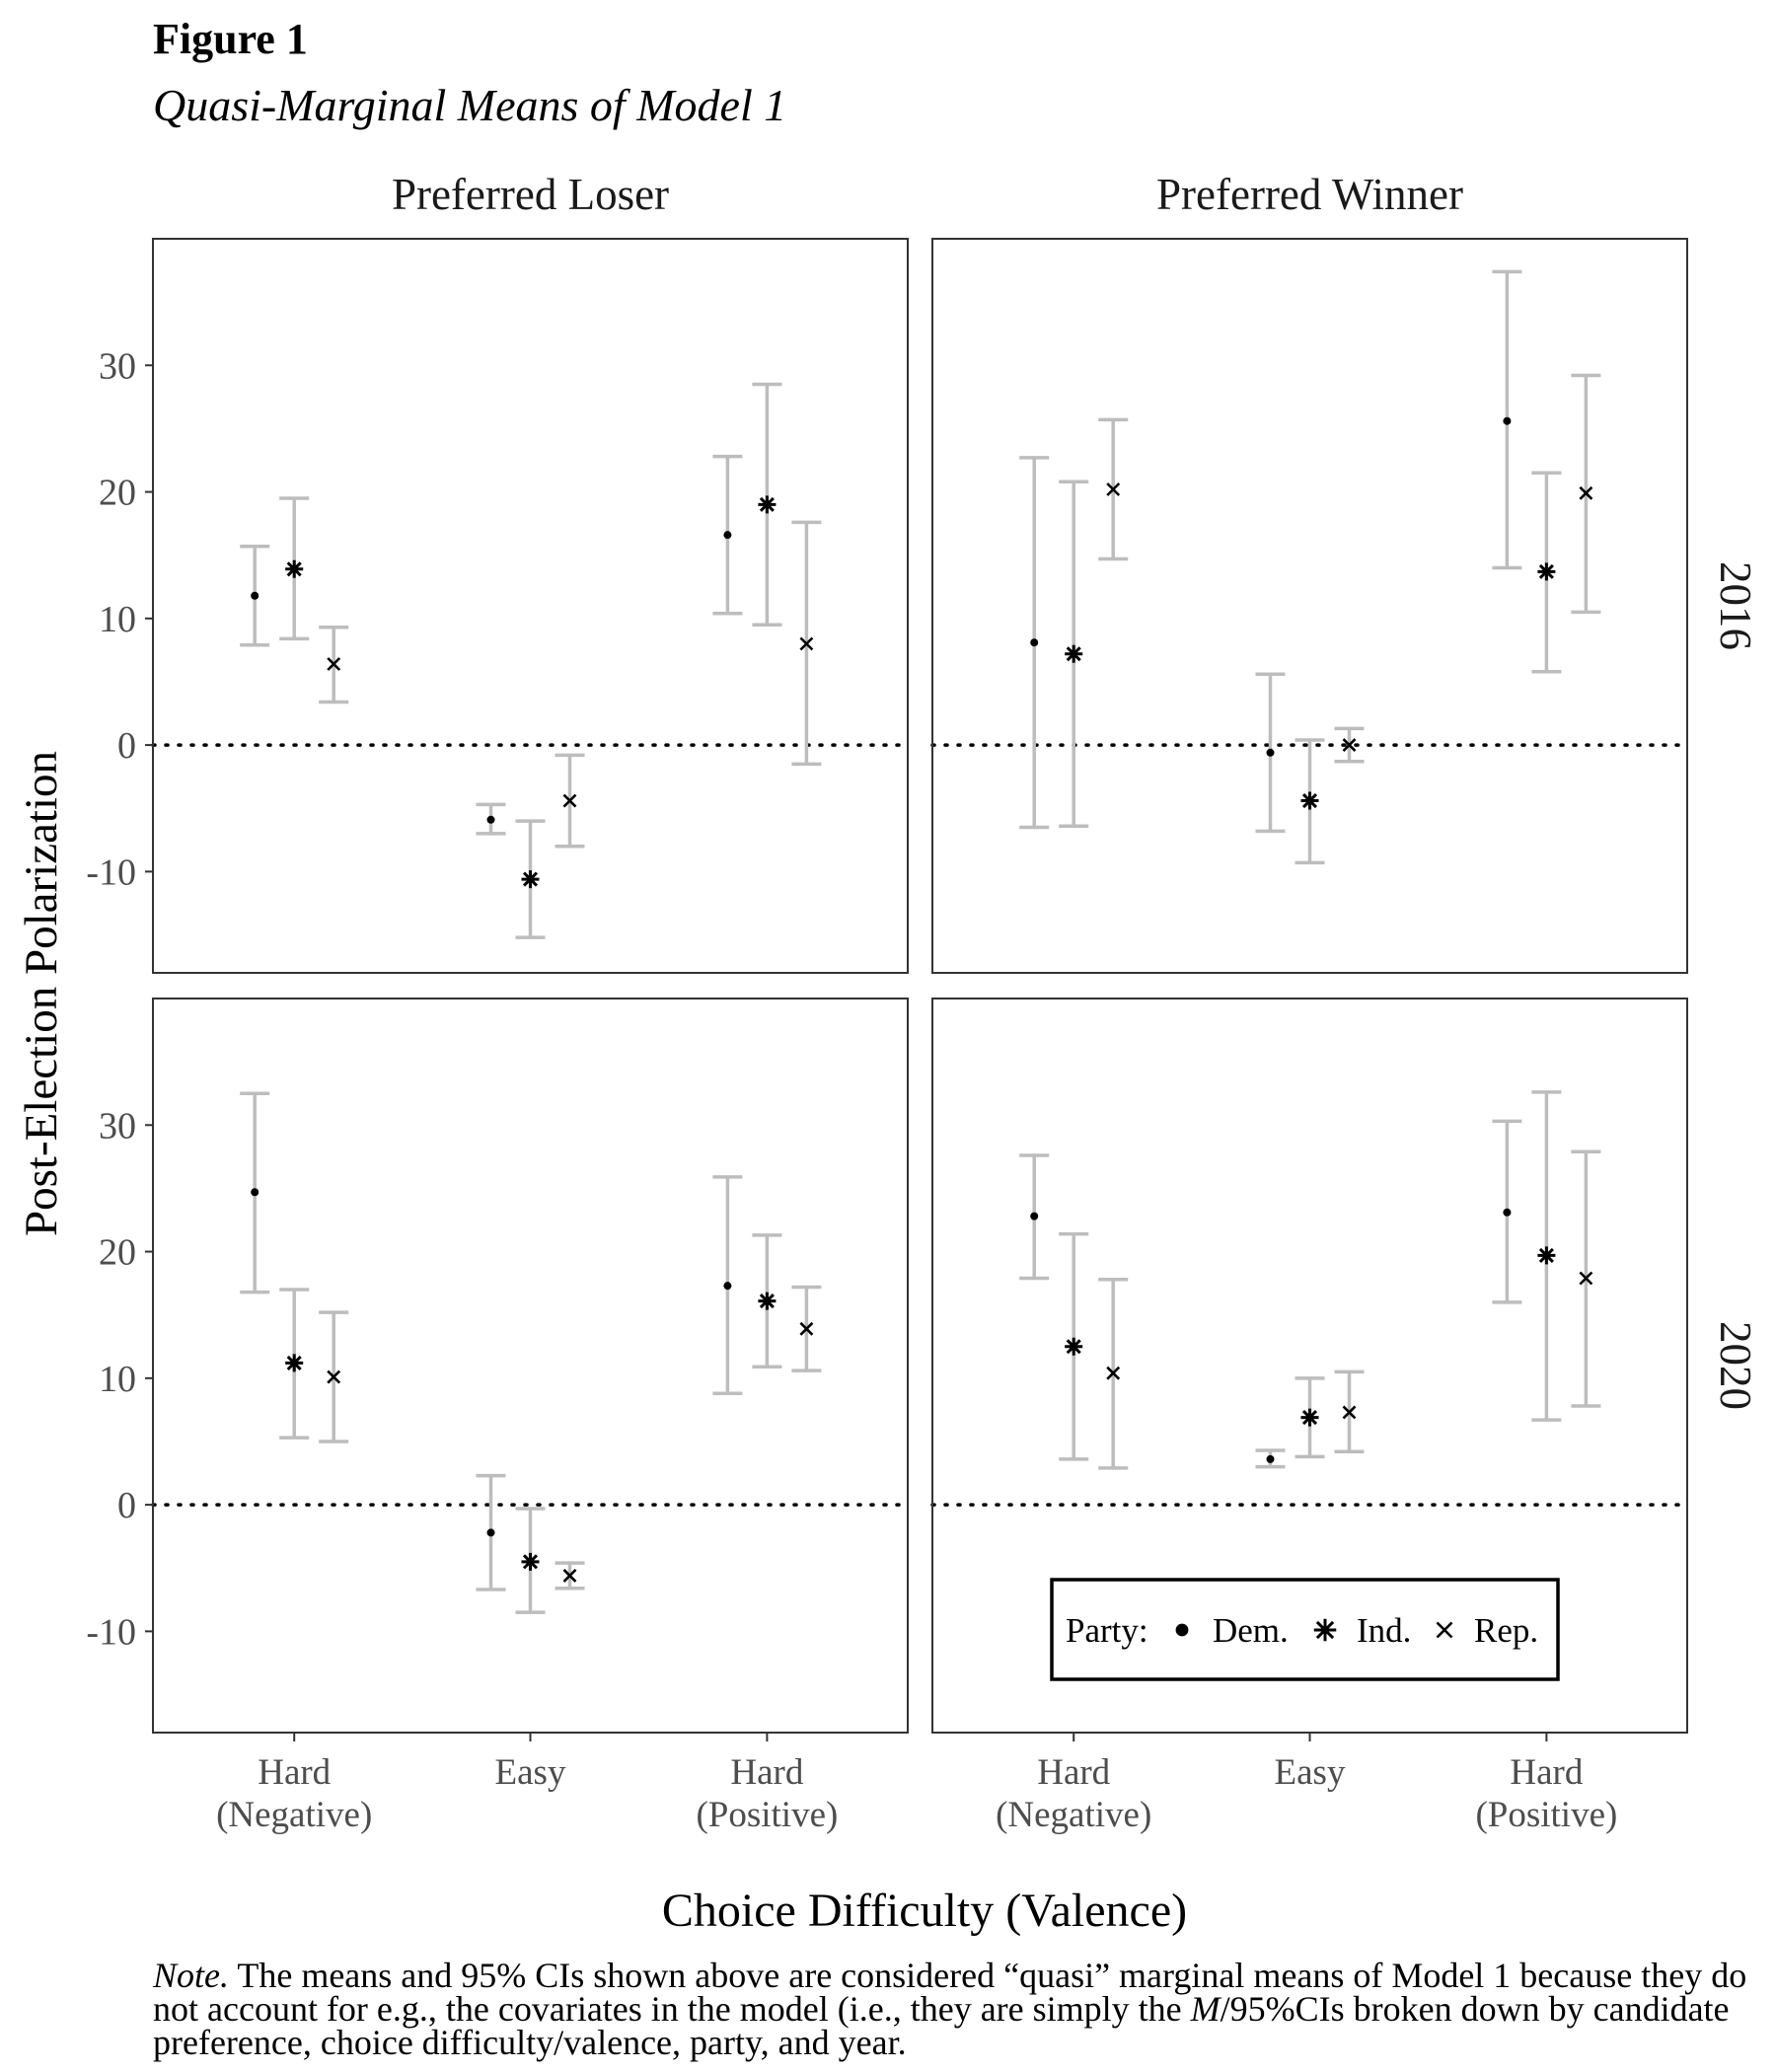 The width and height of the screenshot is (1776, 2072). What do you see at coordinates (470, 105) in the screenshot?
I see `figure-title: Quasi-Marginal Means of Model 1` at bounding box center [470, 105].